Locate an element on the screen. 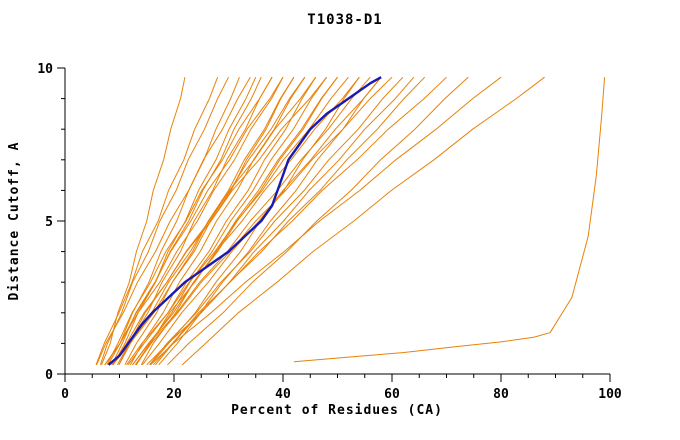 This screenshot has width=680, height=440. x-tick-label: 0 is located at coordinates (65, 394).